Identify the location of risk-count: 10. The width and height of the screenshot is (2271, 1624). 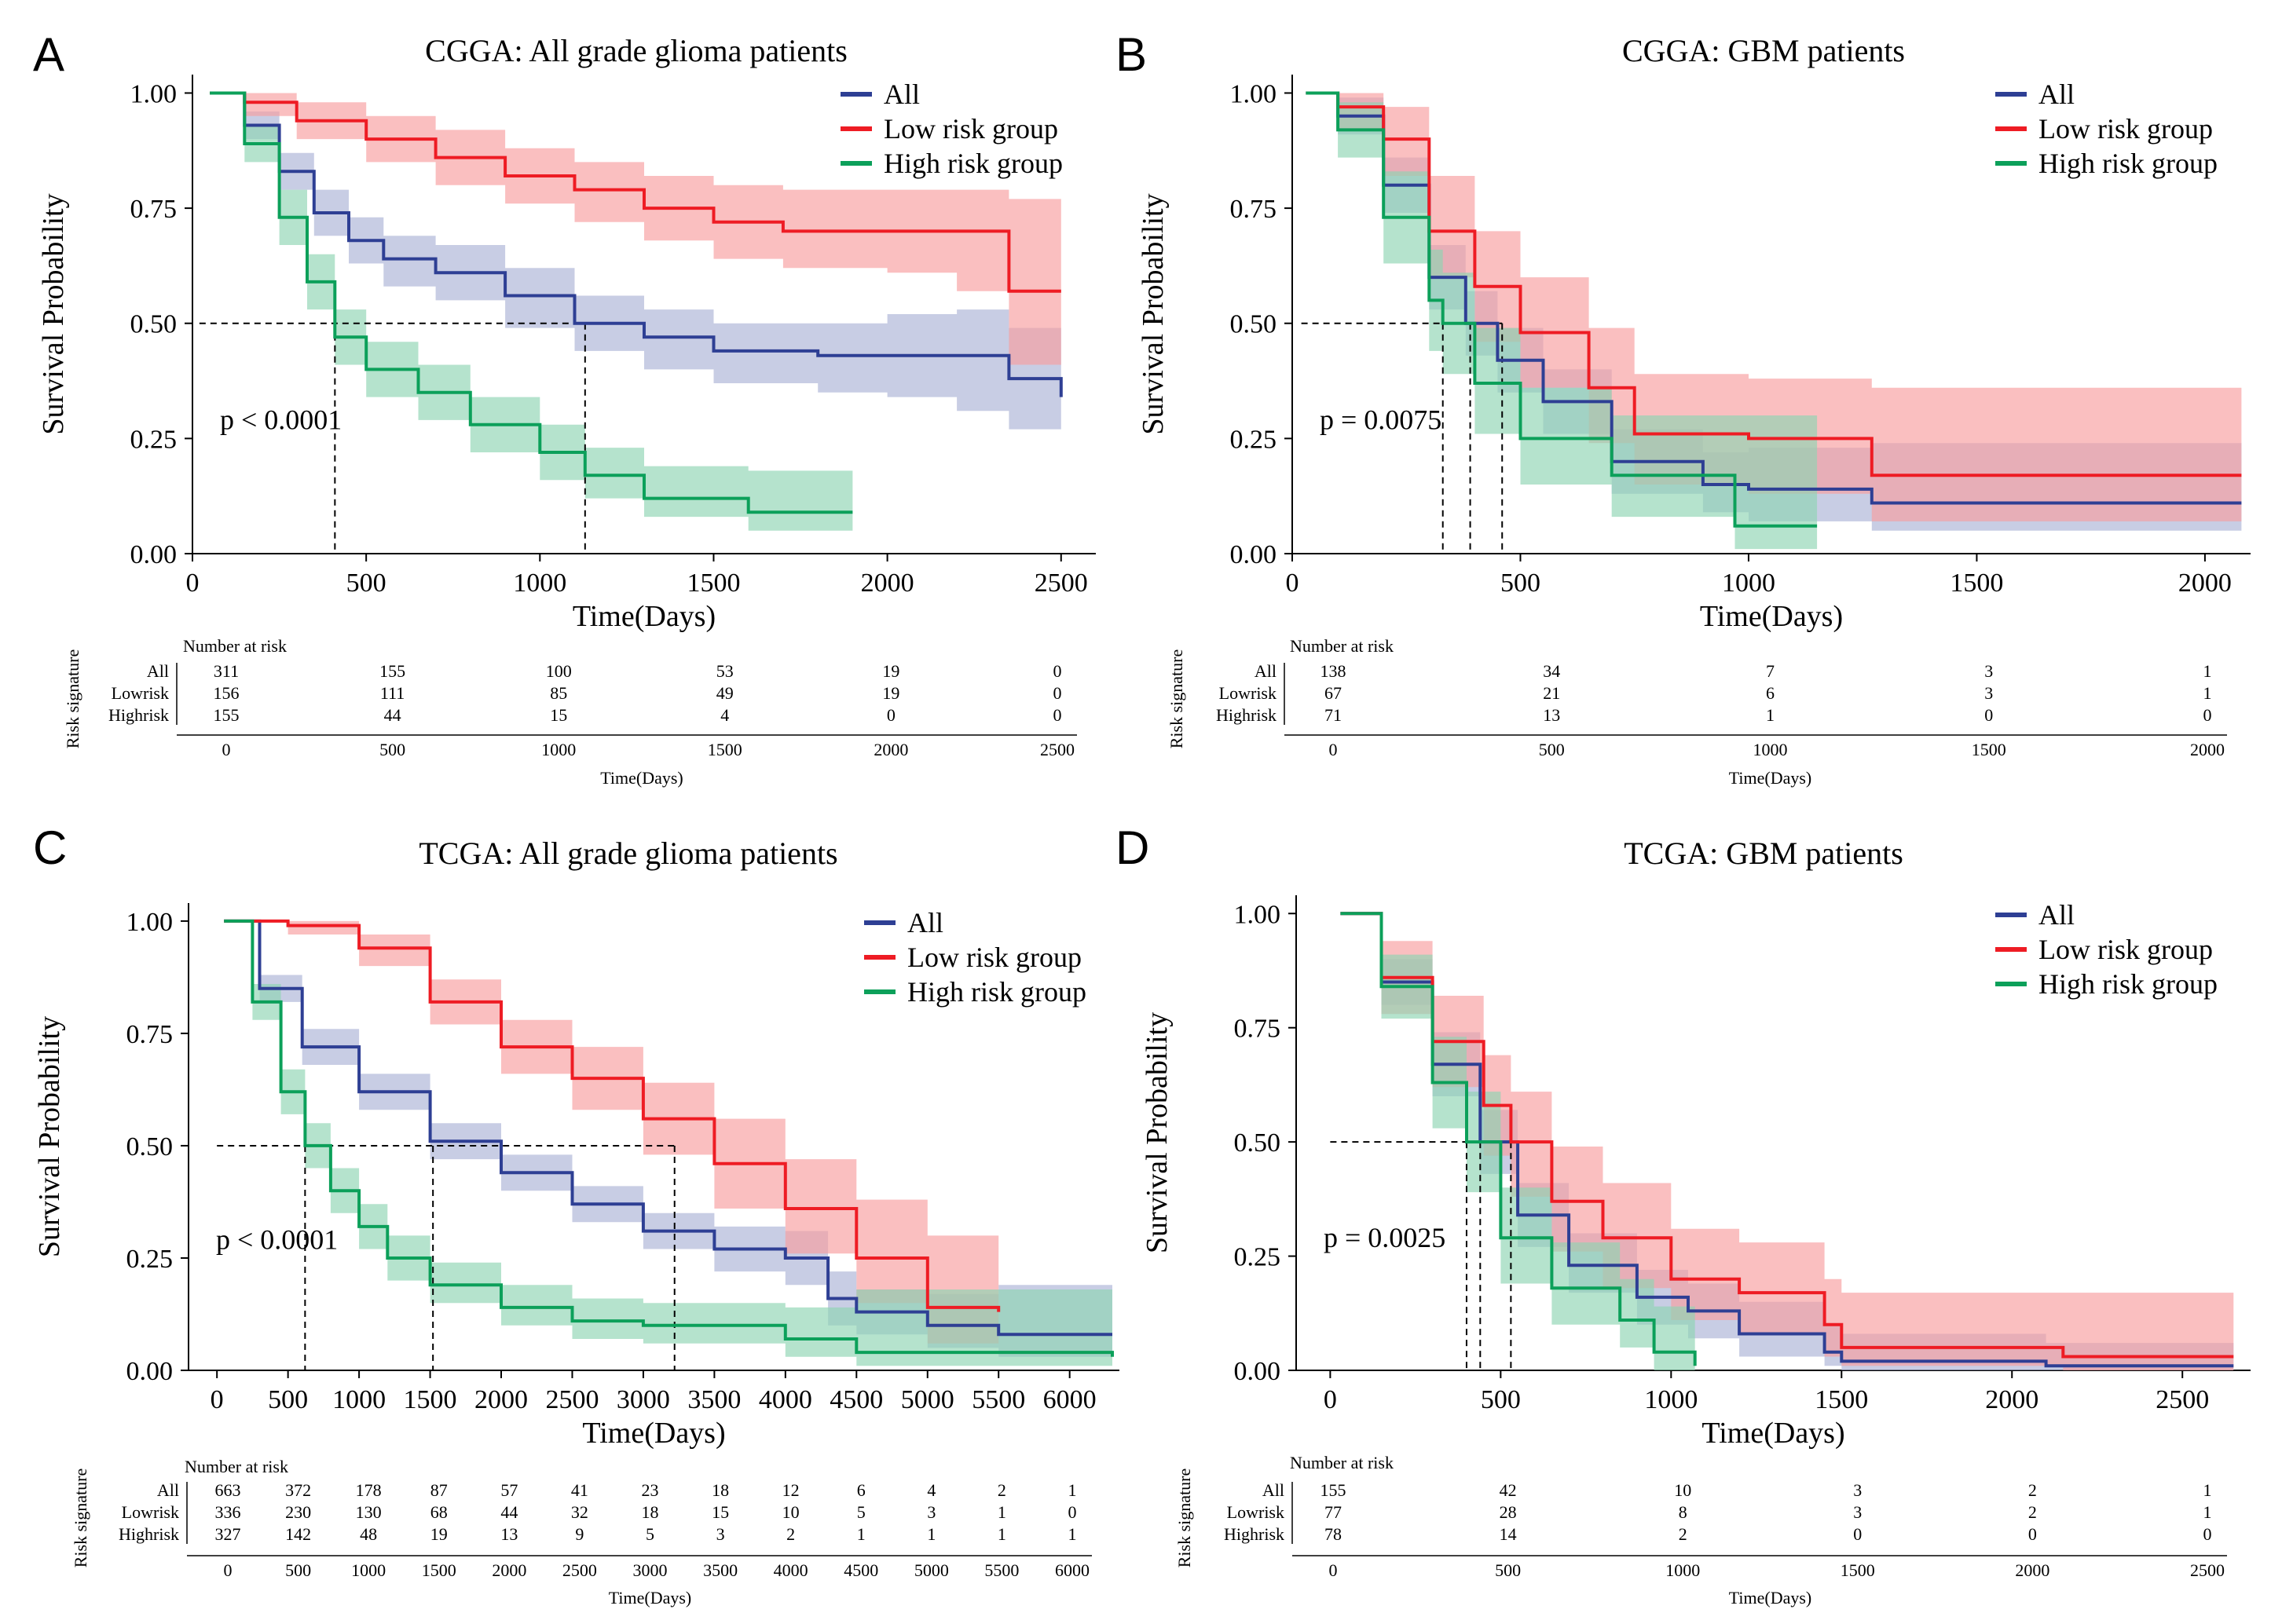
(1682, 1490).